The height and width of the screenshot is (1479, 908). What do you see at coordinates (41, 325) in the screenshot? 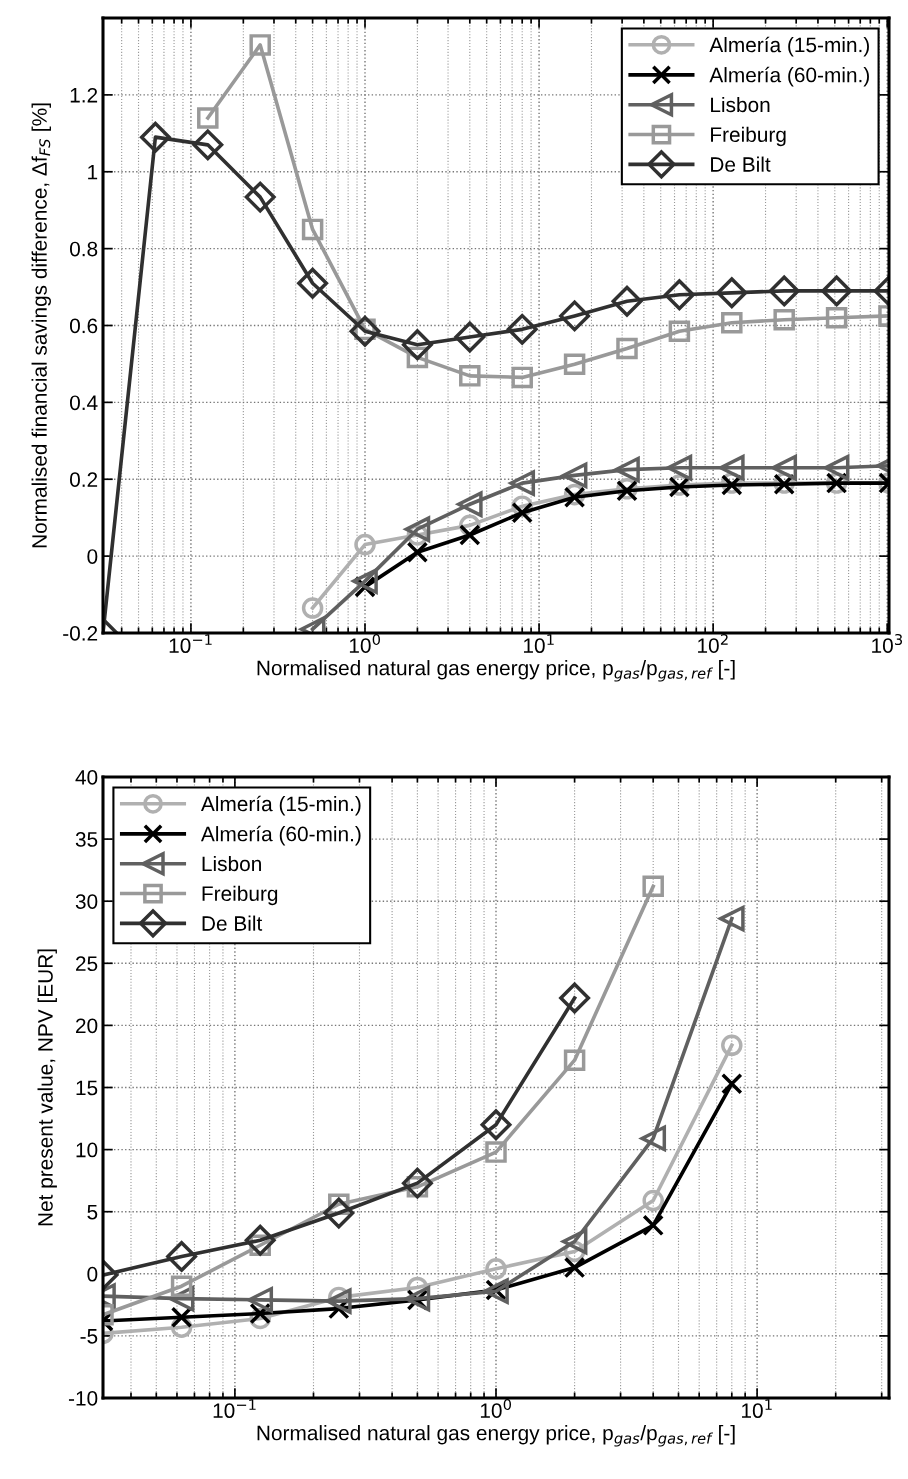
I see `y-axis-title: Normalised financial savings difference, Δf$_{FS}$ [%]` at bounding box center [41, 325].